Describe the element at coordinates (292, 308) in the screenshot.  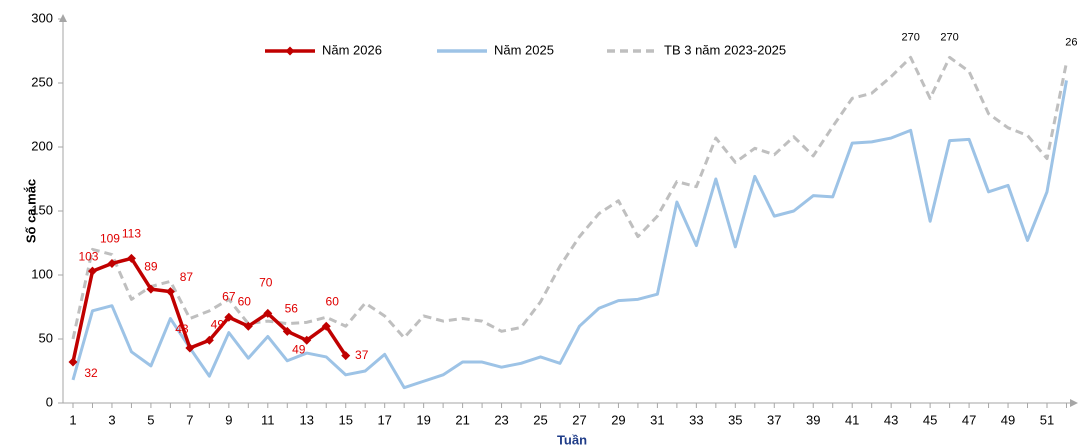
I see `value-label: 56` at that location.